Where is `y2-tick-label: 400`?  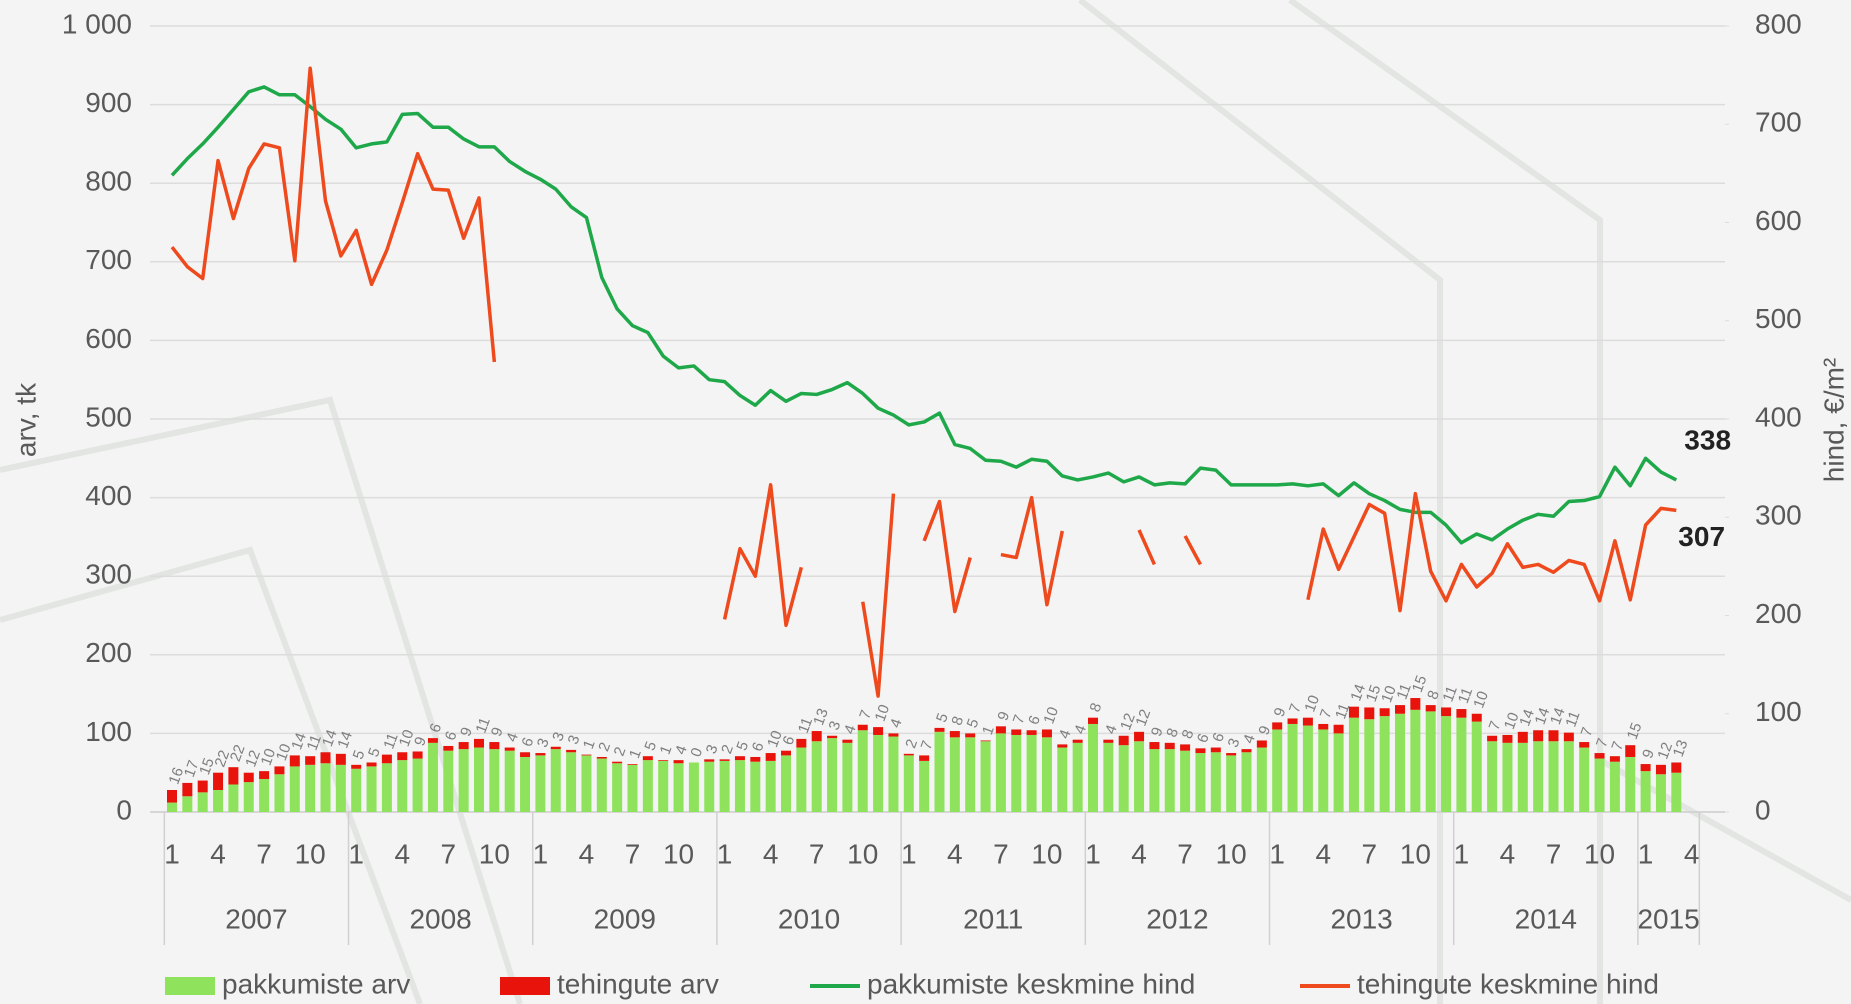
y2-tick-label: 400 is located at coordinates (1778, 416).